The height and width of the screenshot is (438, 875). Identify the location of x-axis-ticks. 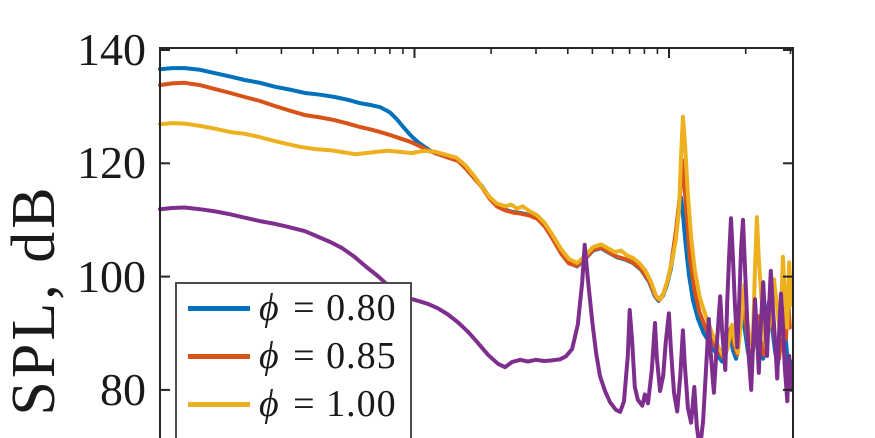
(513, 53).